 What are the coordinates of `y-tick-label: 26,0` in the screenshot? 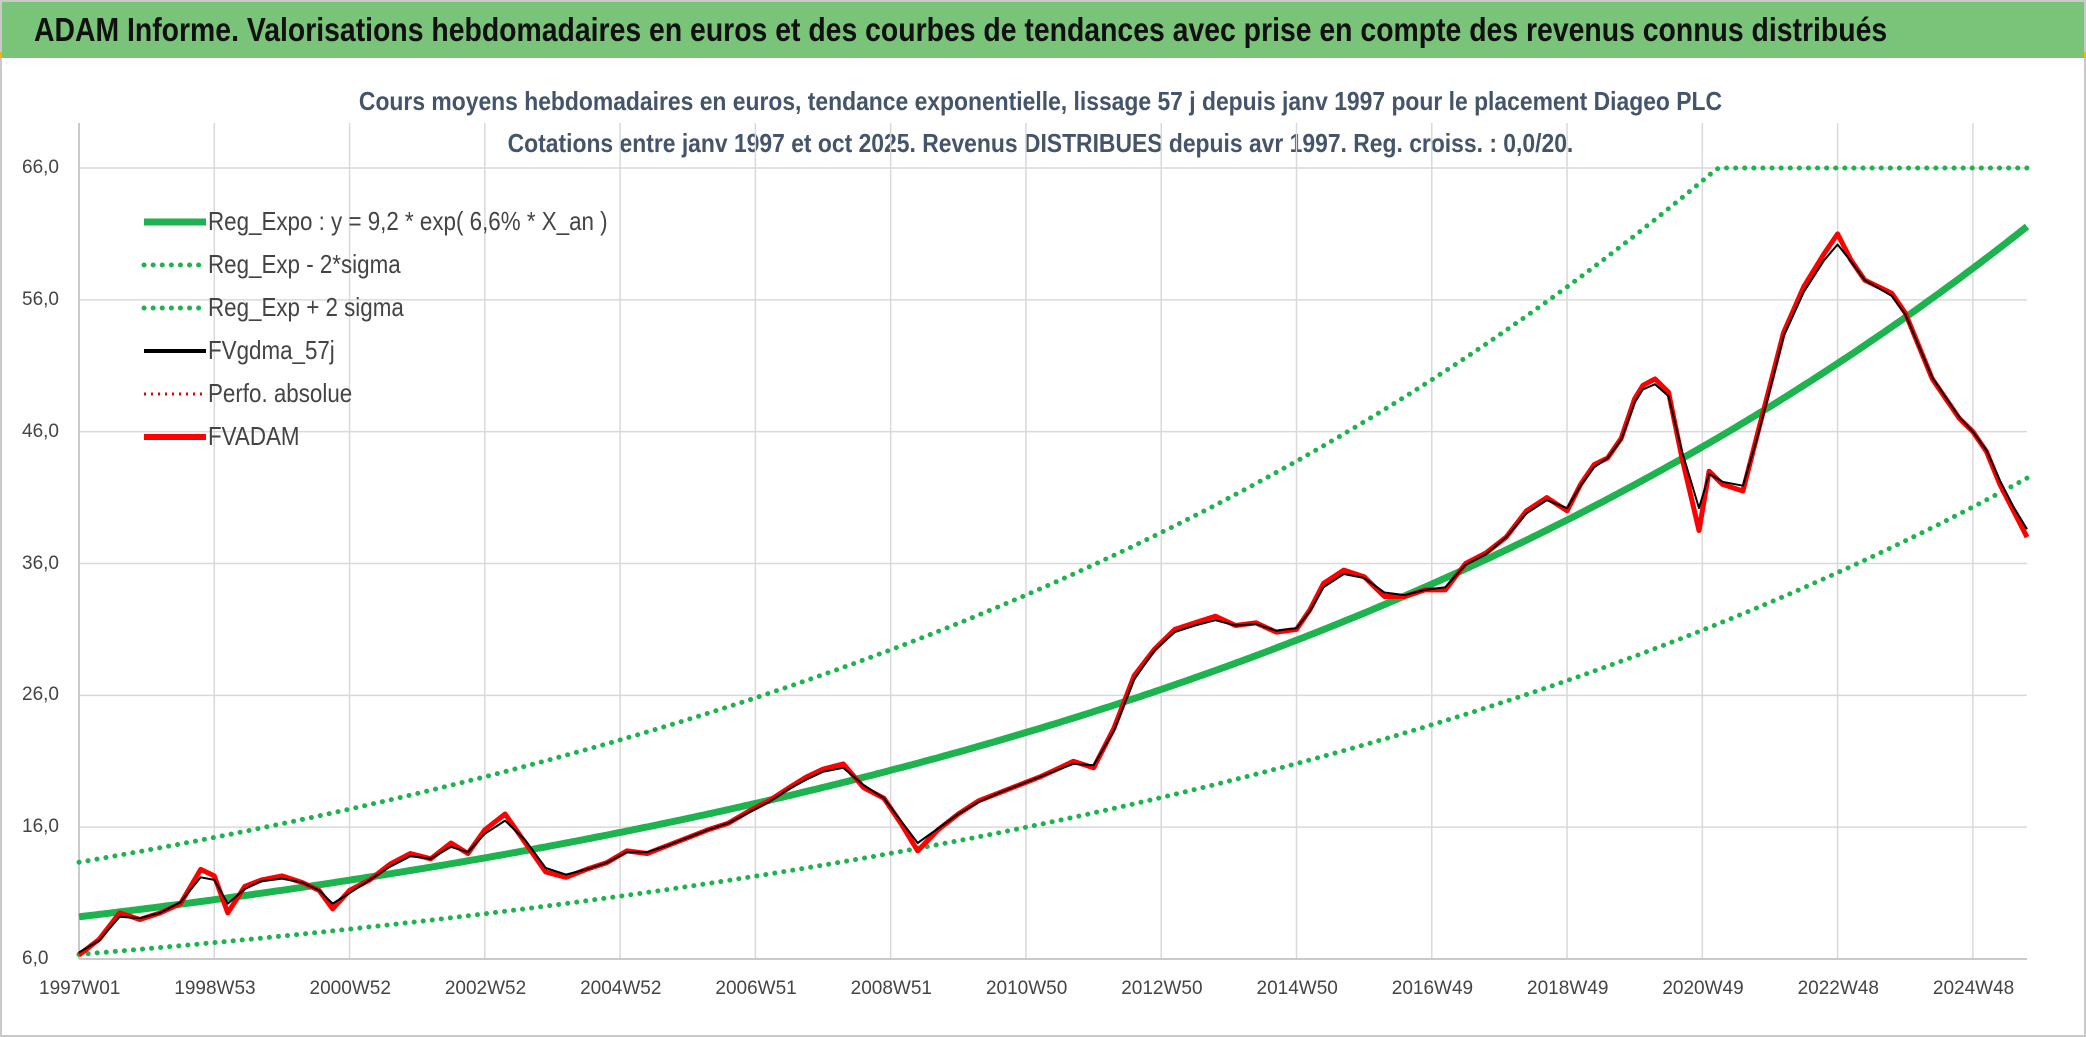 It's located at (40, 695).